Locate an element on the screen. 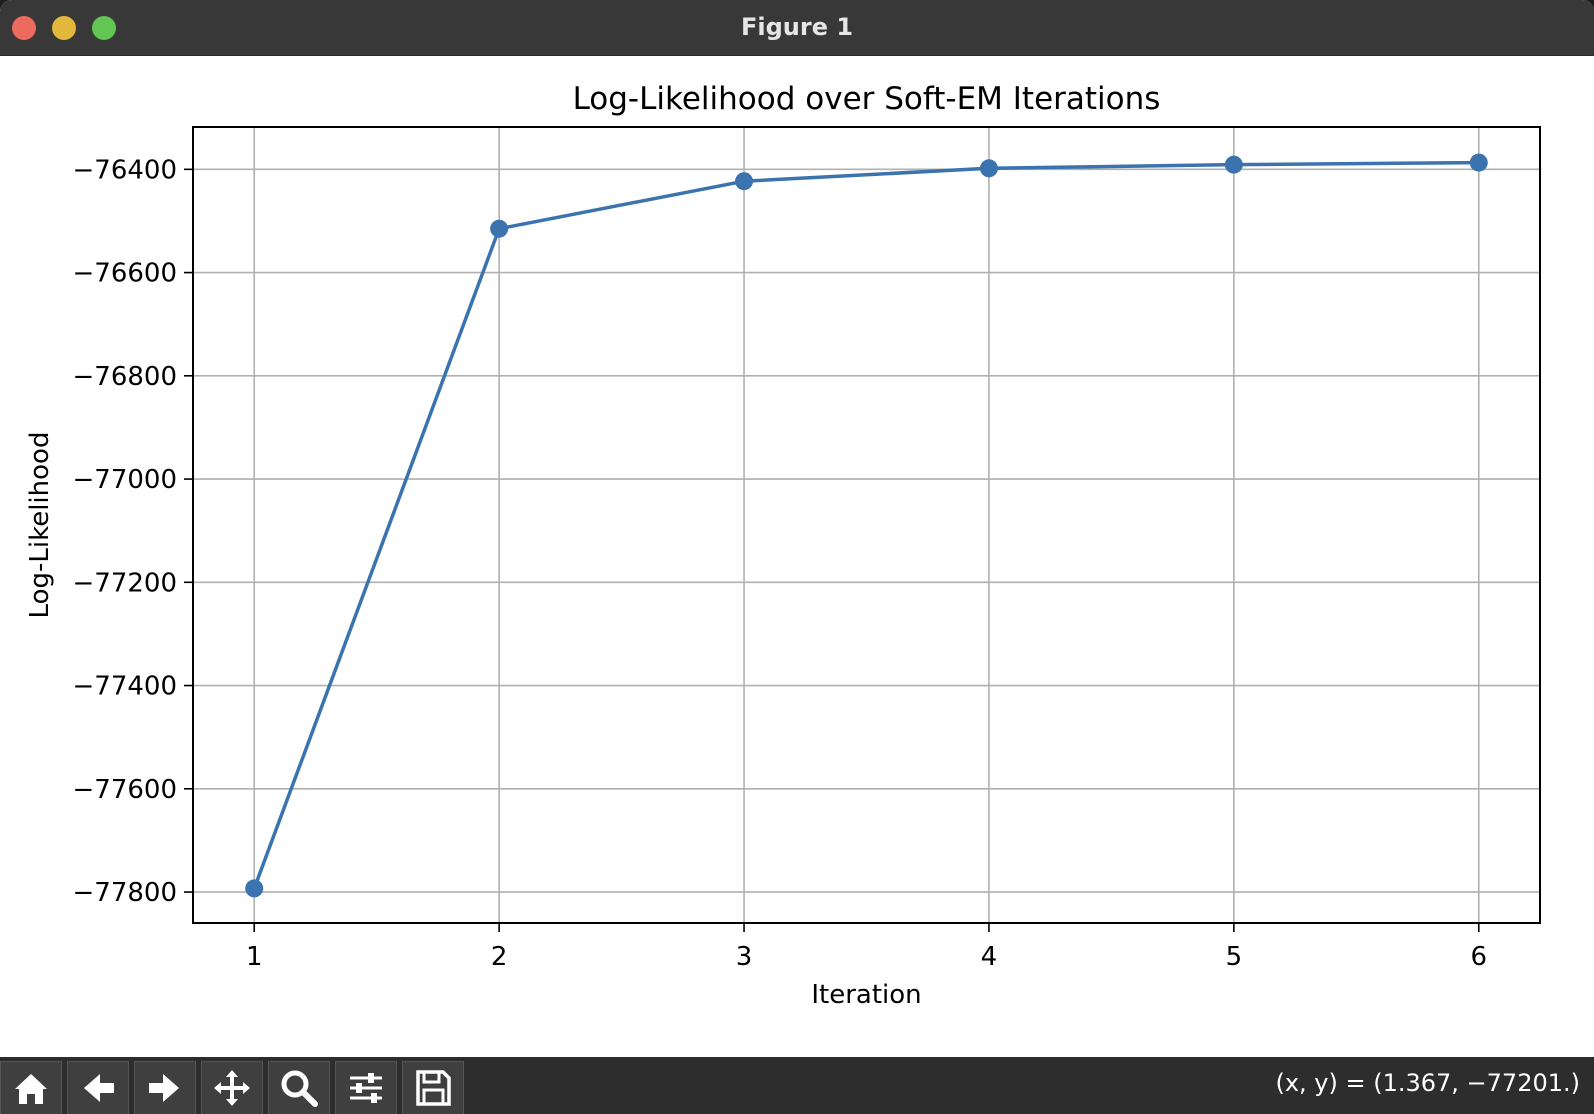 This screenshot has width=1594, height=1114. y-tick-label-4: −77200 is located at coordinates (125, 583).